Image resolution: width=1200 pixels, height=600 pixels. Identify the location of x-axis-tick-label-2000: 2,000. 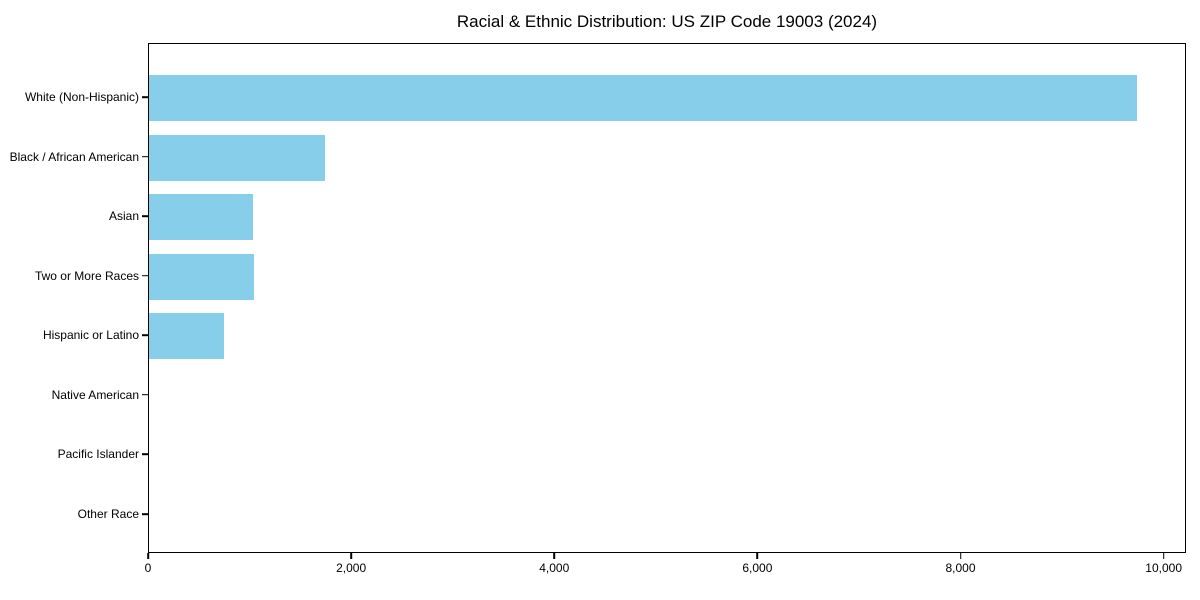
(351, 568).